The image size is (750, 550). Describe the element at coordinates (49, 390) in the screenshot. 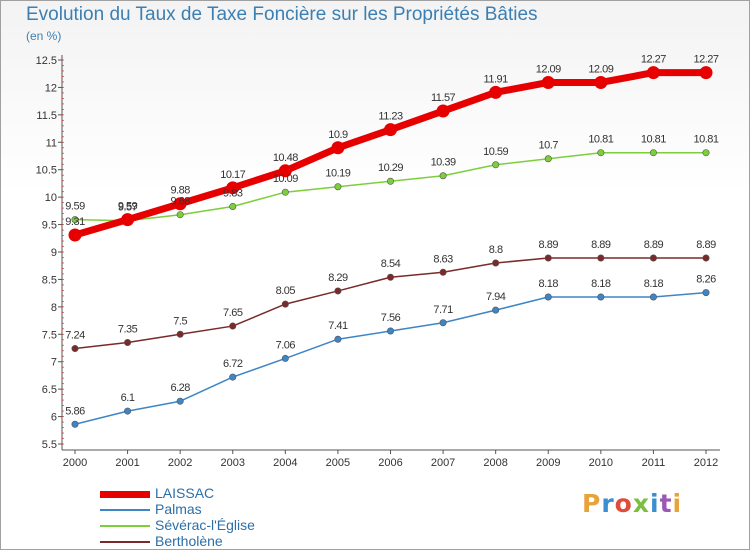

I see `y-tick-label: 6.5` at that location.